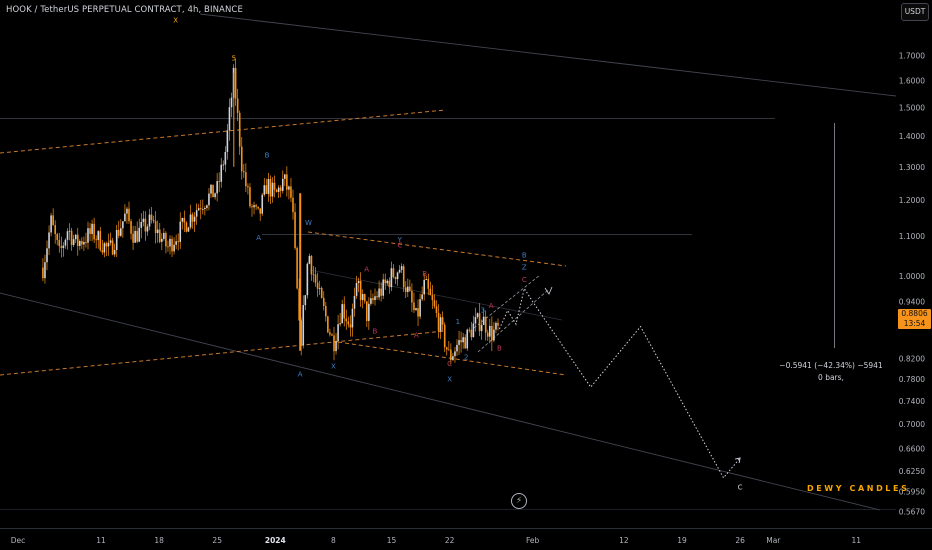  I want to click on time-tick-label: 11, so click(857, 540).